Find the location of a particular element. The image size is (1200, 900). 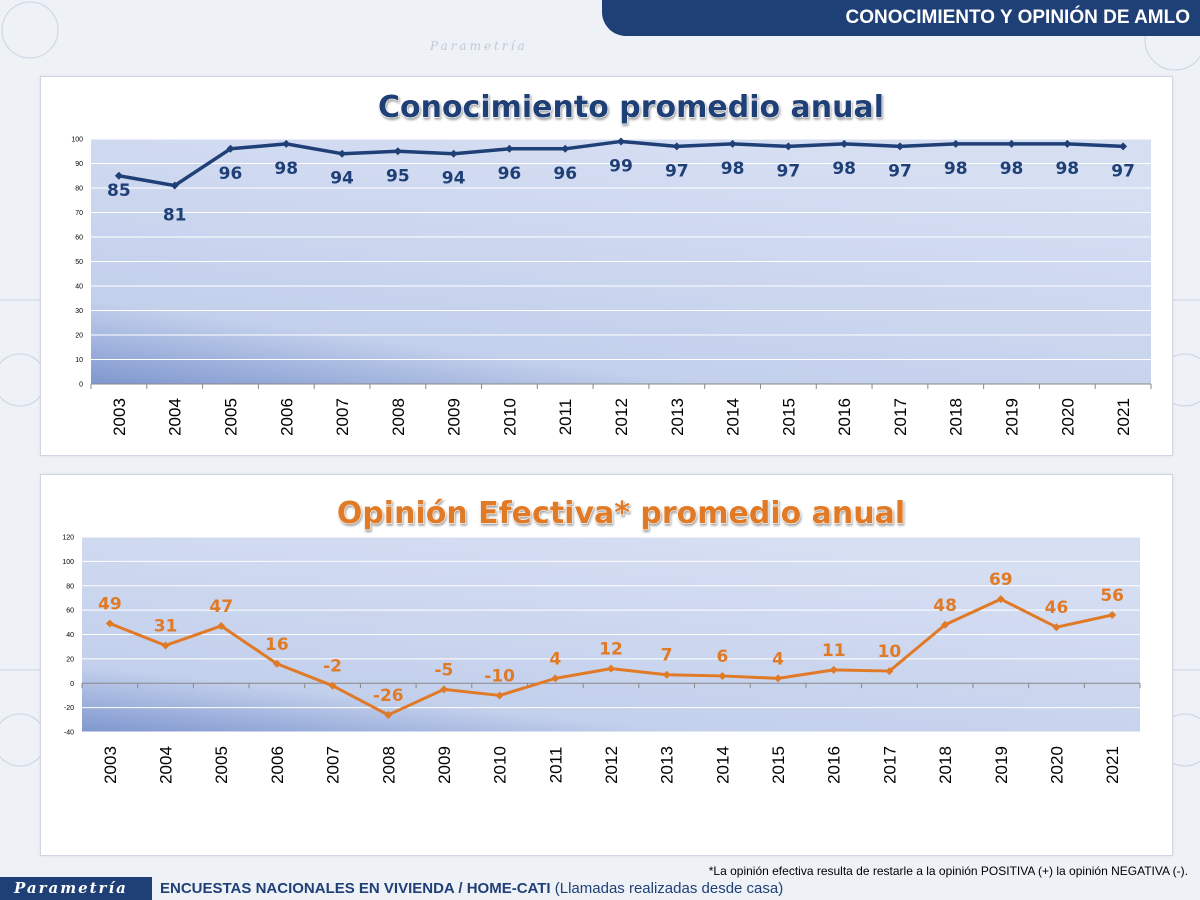

x-tick-label: 2016 is located at coordinates (844, 417).